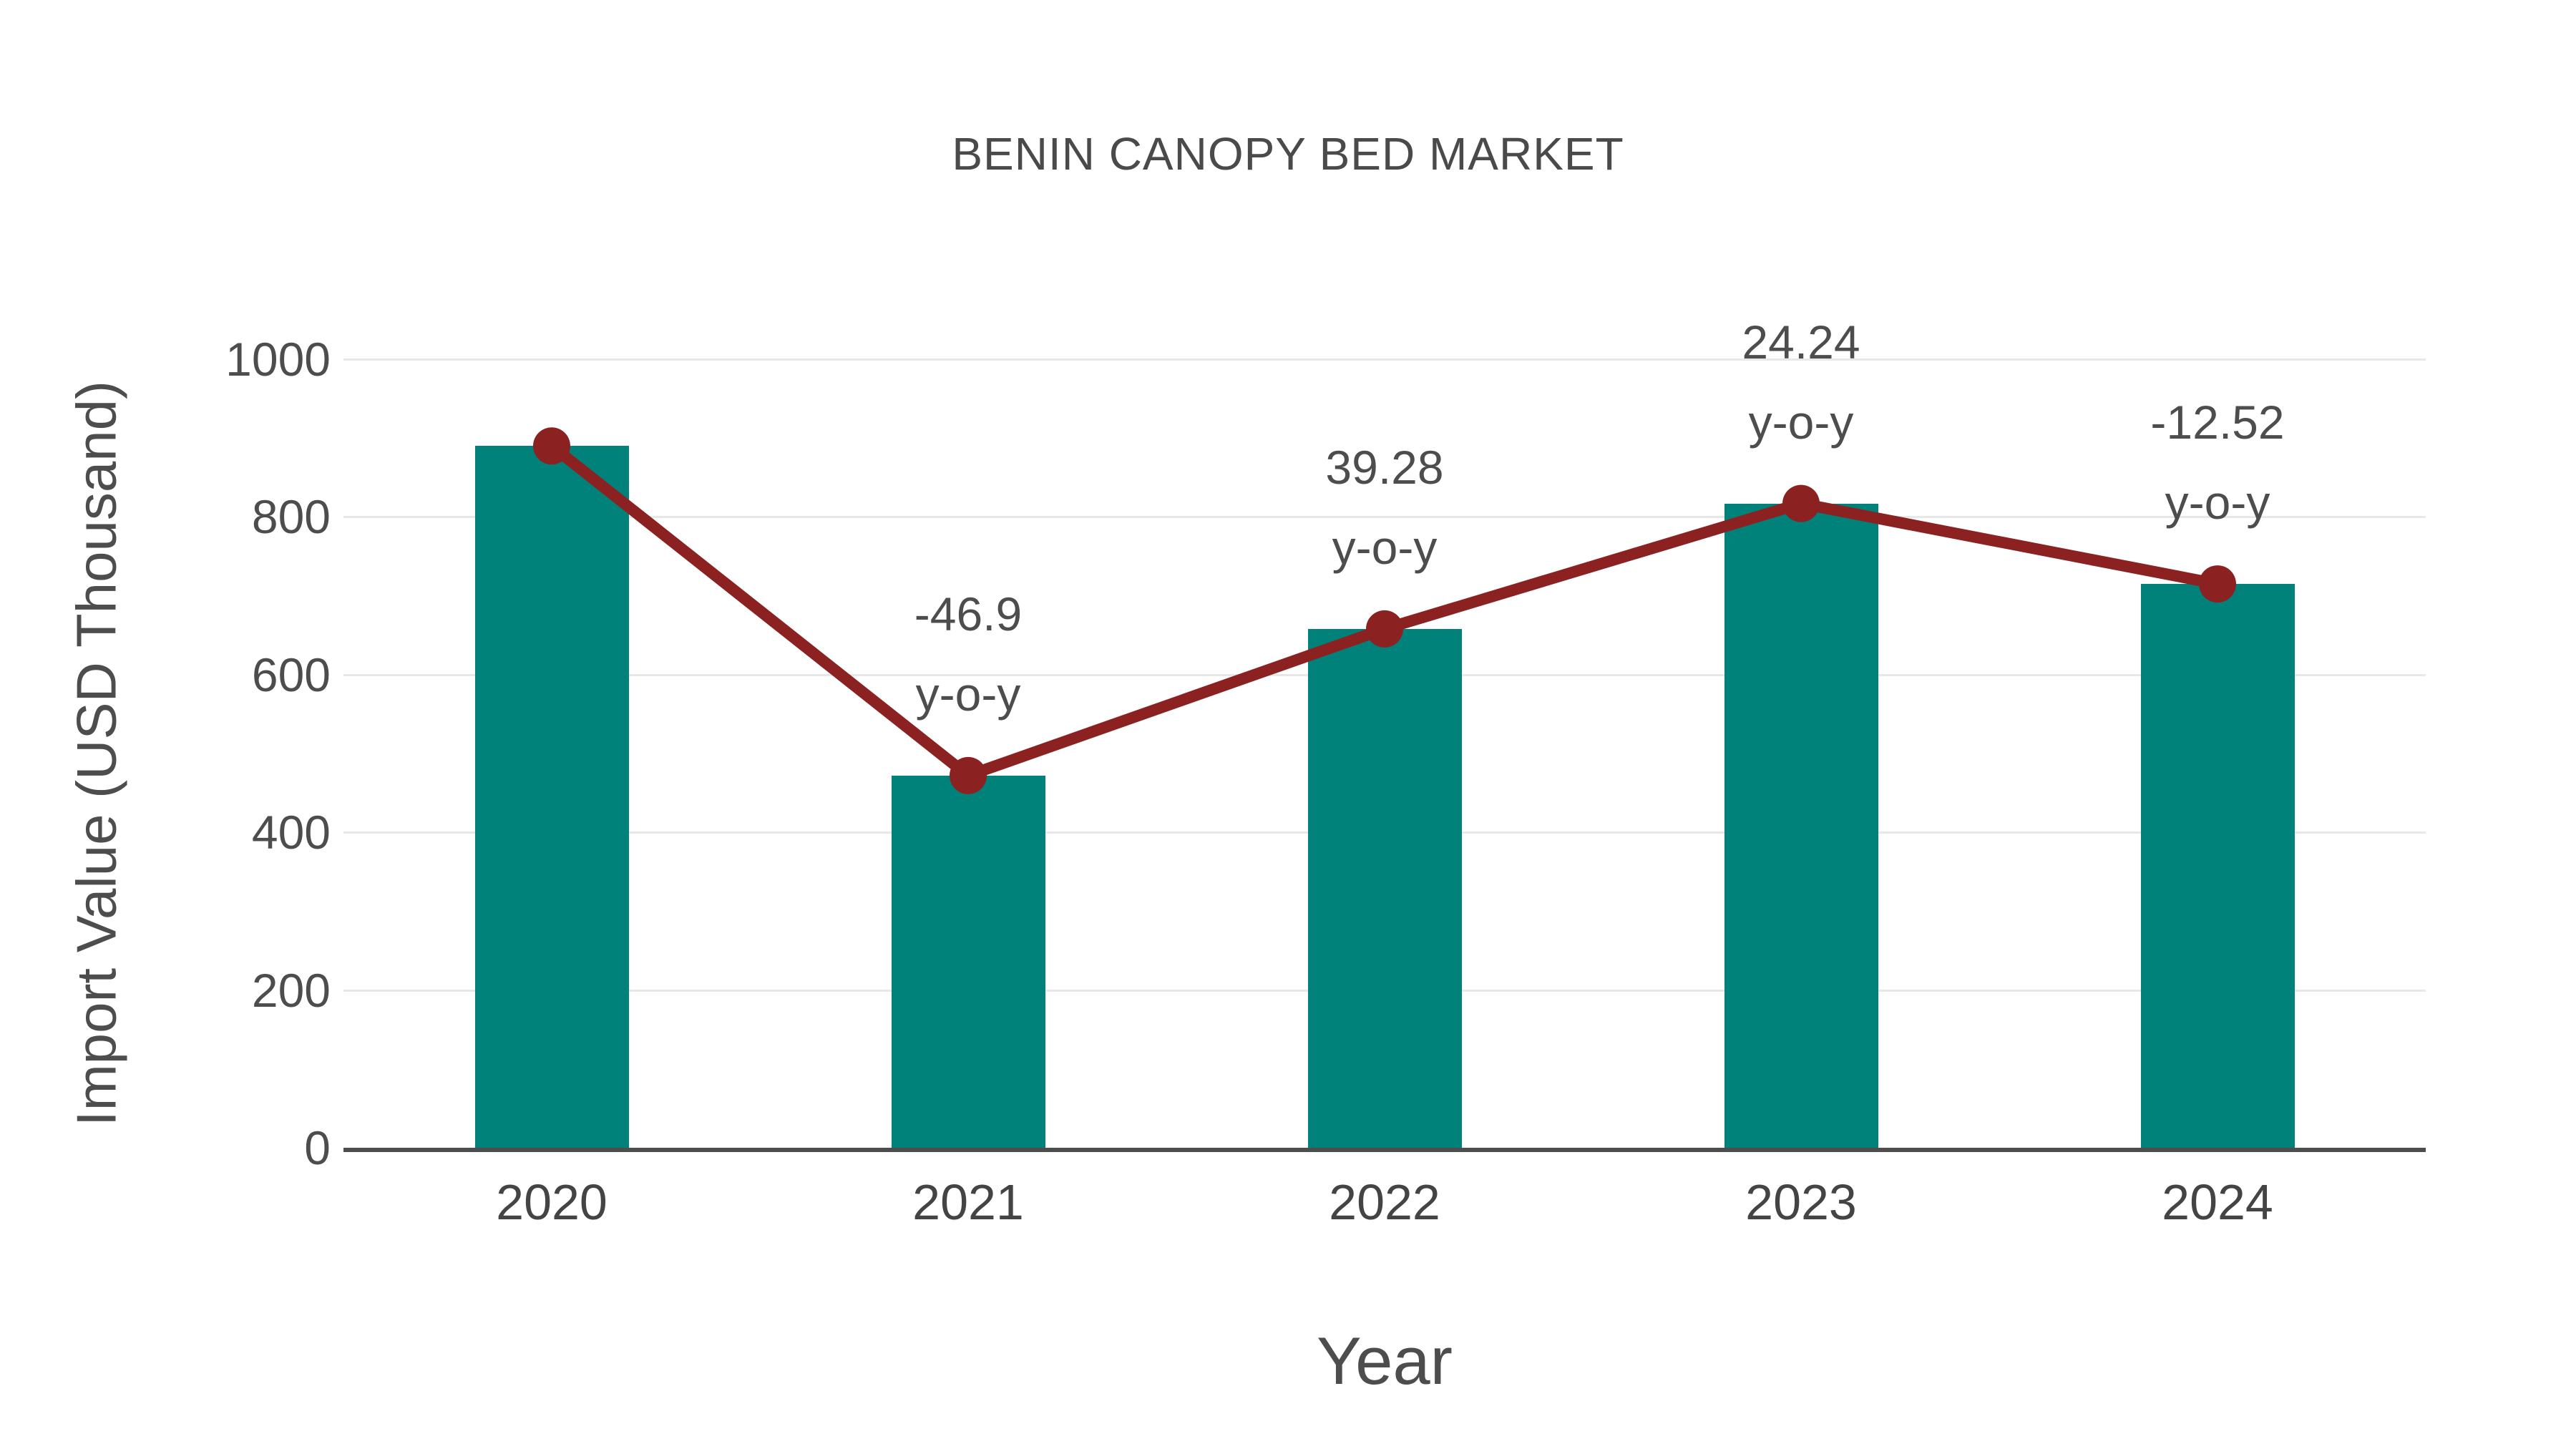 The width and height of the screenshot is (2576, 1449). I want to click on bar-2023, so click(1801, 825).